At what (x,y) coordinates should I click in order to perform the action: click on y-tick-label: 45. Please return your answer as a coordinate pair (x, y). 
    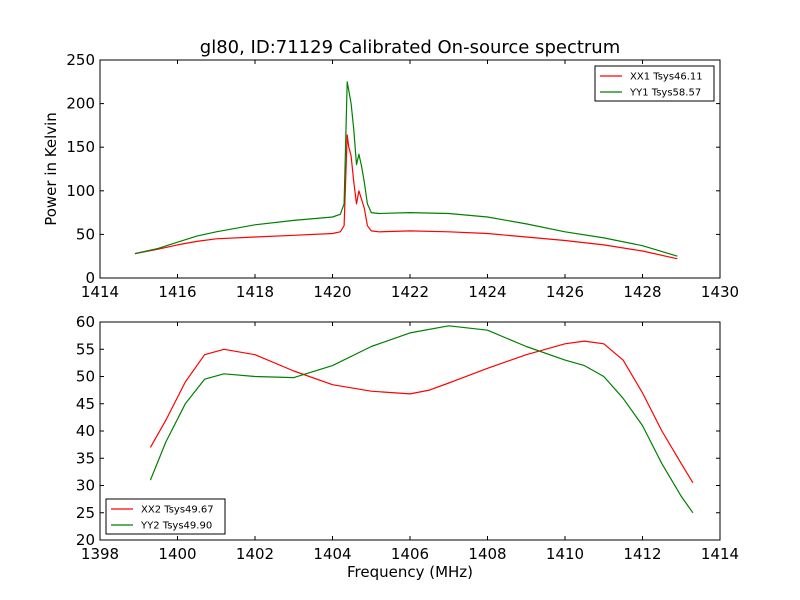
    Looking at the image, I should click on (85, 404).